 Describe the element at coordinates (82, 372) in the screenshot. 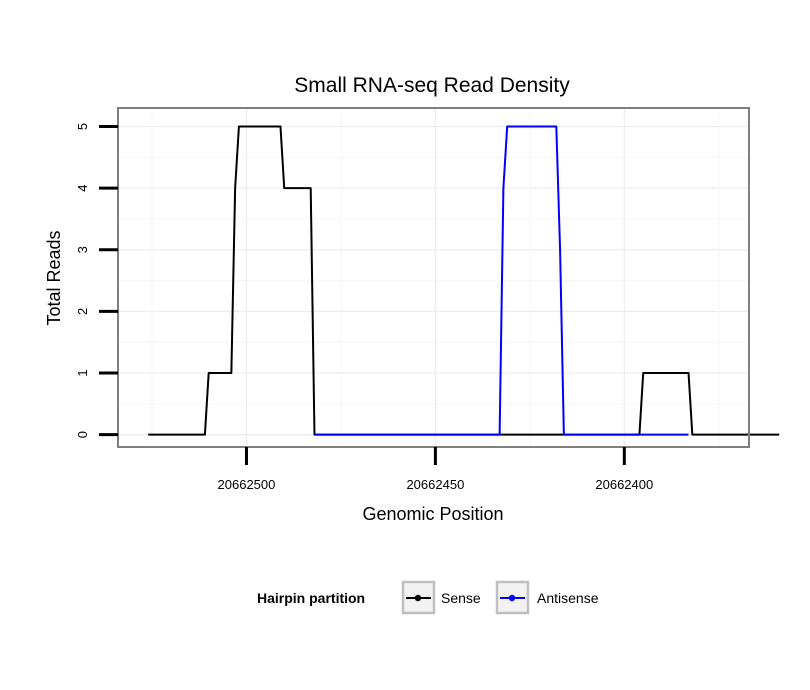

I see `y-tick-label: 1` at that location.